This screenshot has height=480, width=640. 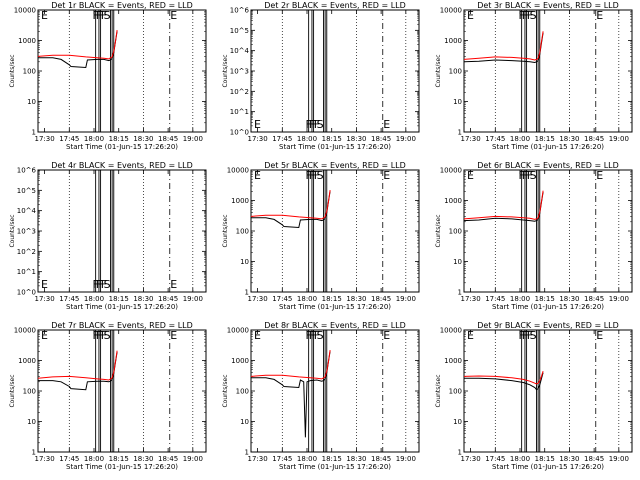 I want to click on plot-frame, so click(x=548, y=391).